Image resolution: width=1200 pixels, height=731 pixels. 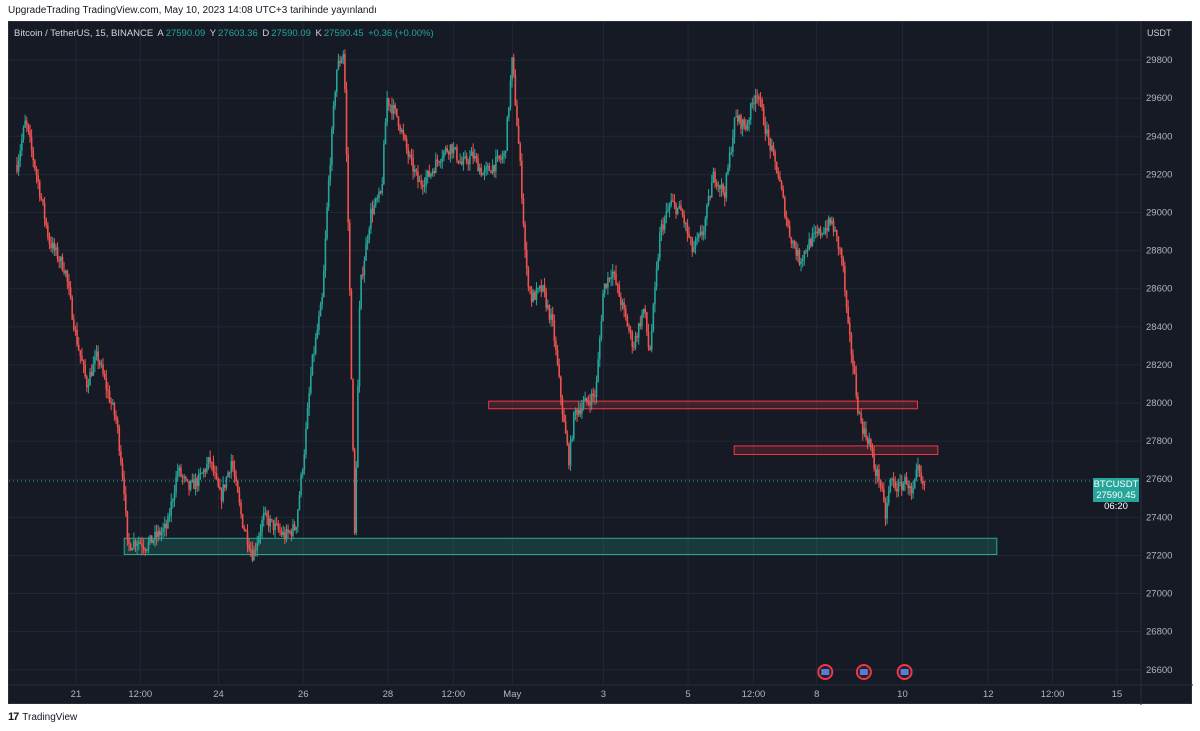 What do you see at coordinates (84, 33) in the screenshot?
I see `symbol-label: Bitcoin / TetherUS, 15, BINANCE` at bounding box center [84, 33].